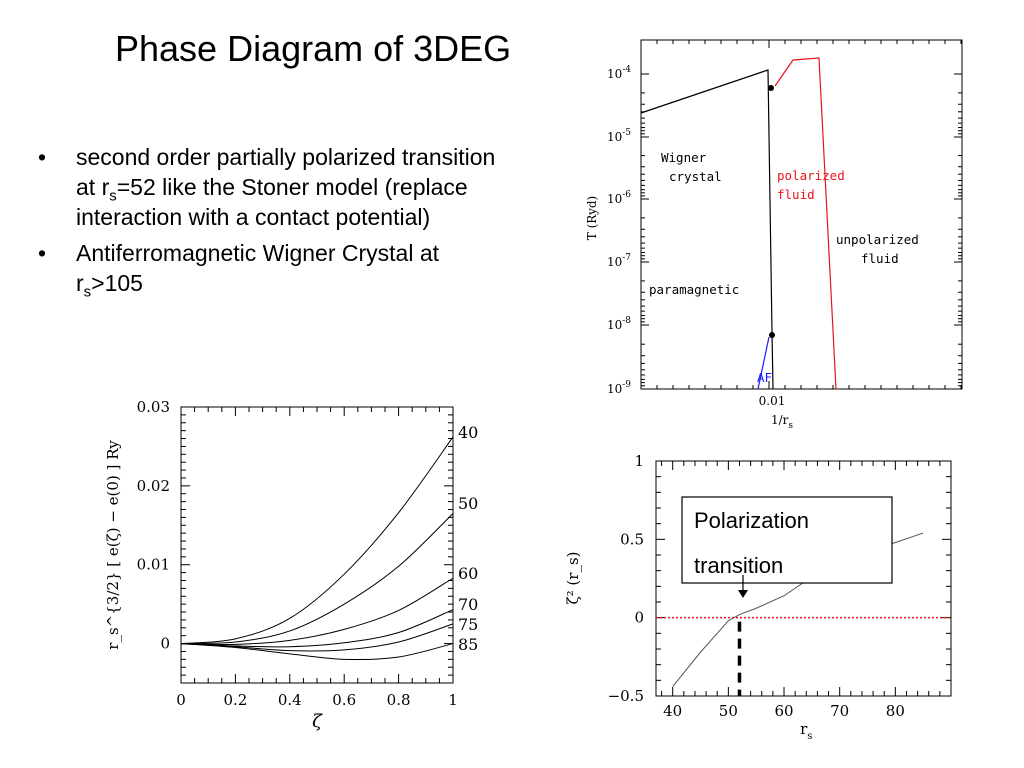 This screenshot has width=1024, height=768. Describe the element at coordinates (763, 363) in the screenshot. I see `af-boundary` at that location.